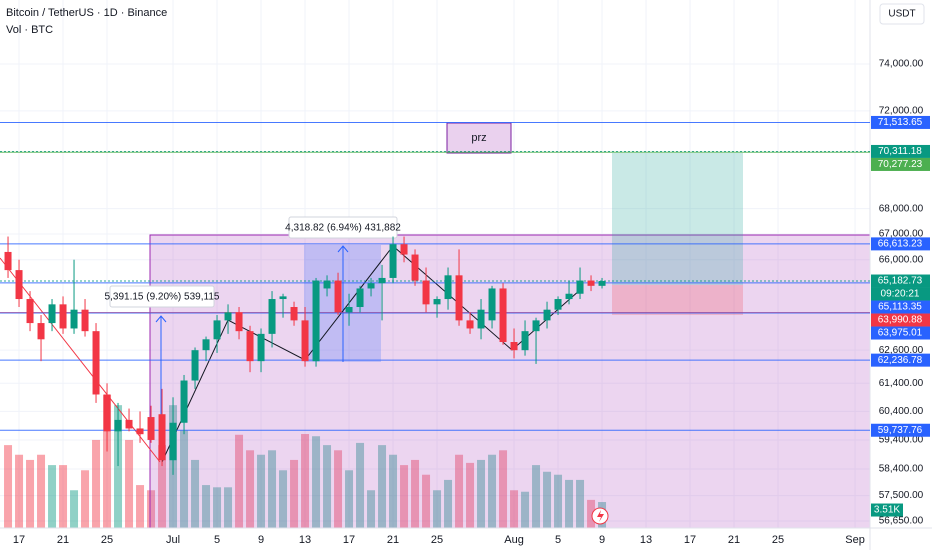 This screenshot has height=550, width=932. Describe the element at coordinates (349, 540) in the screenshot. I see `x-tick-label: 17` at that location.